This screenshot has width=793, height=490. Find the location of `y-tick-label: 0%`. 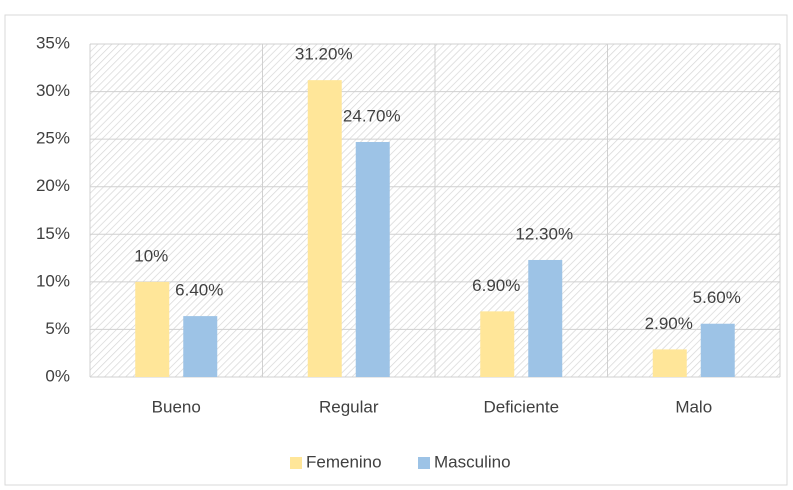

y-tick-label: 0% is located at coordinates (57, 375).